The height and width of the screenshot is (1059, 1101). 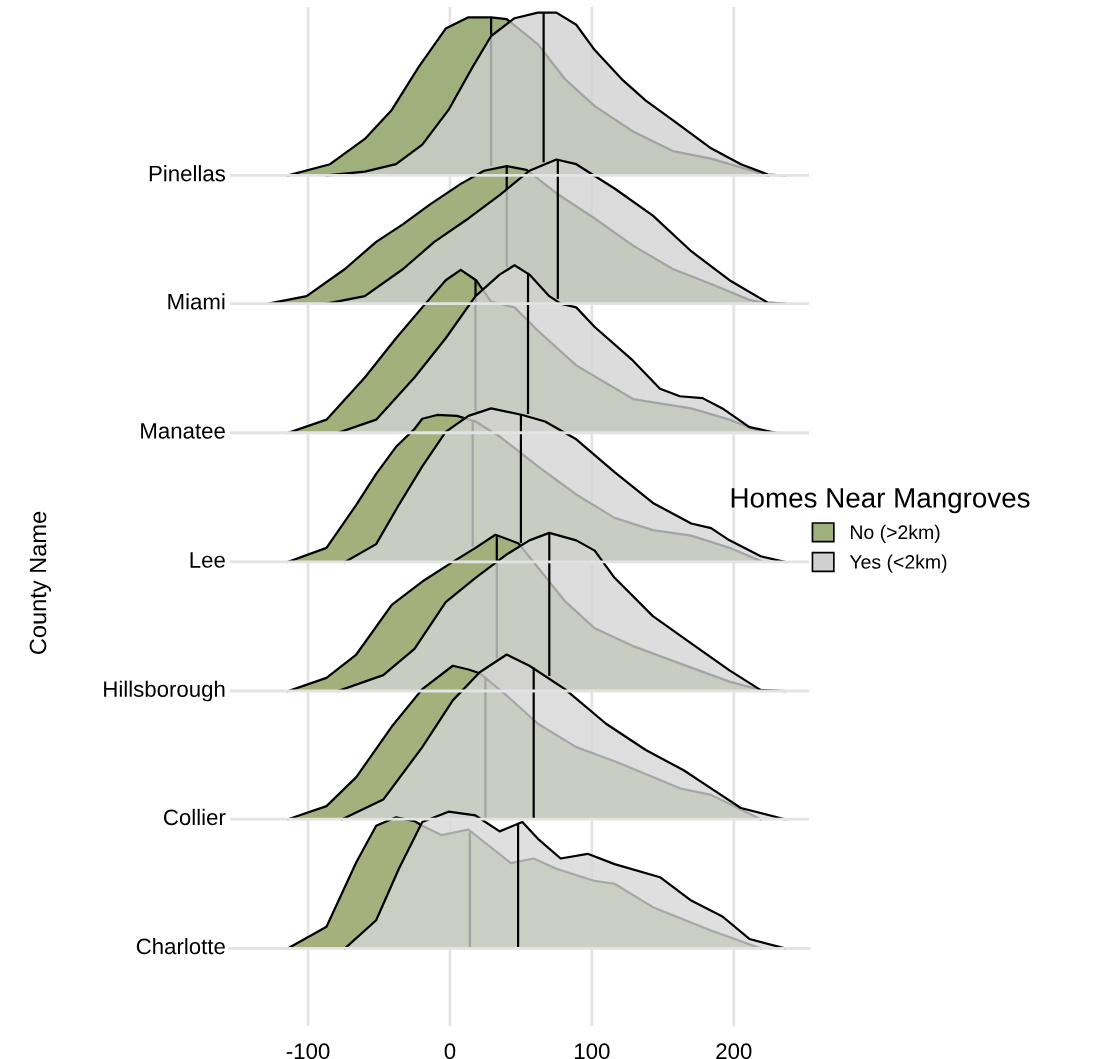 I want to click on legend-label: Yes (<2km), so click(x=898, y=563).